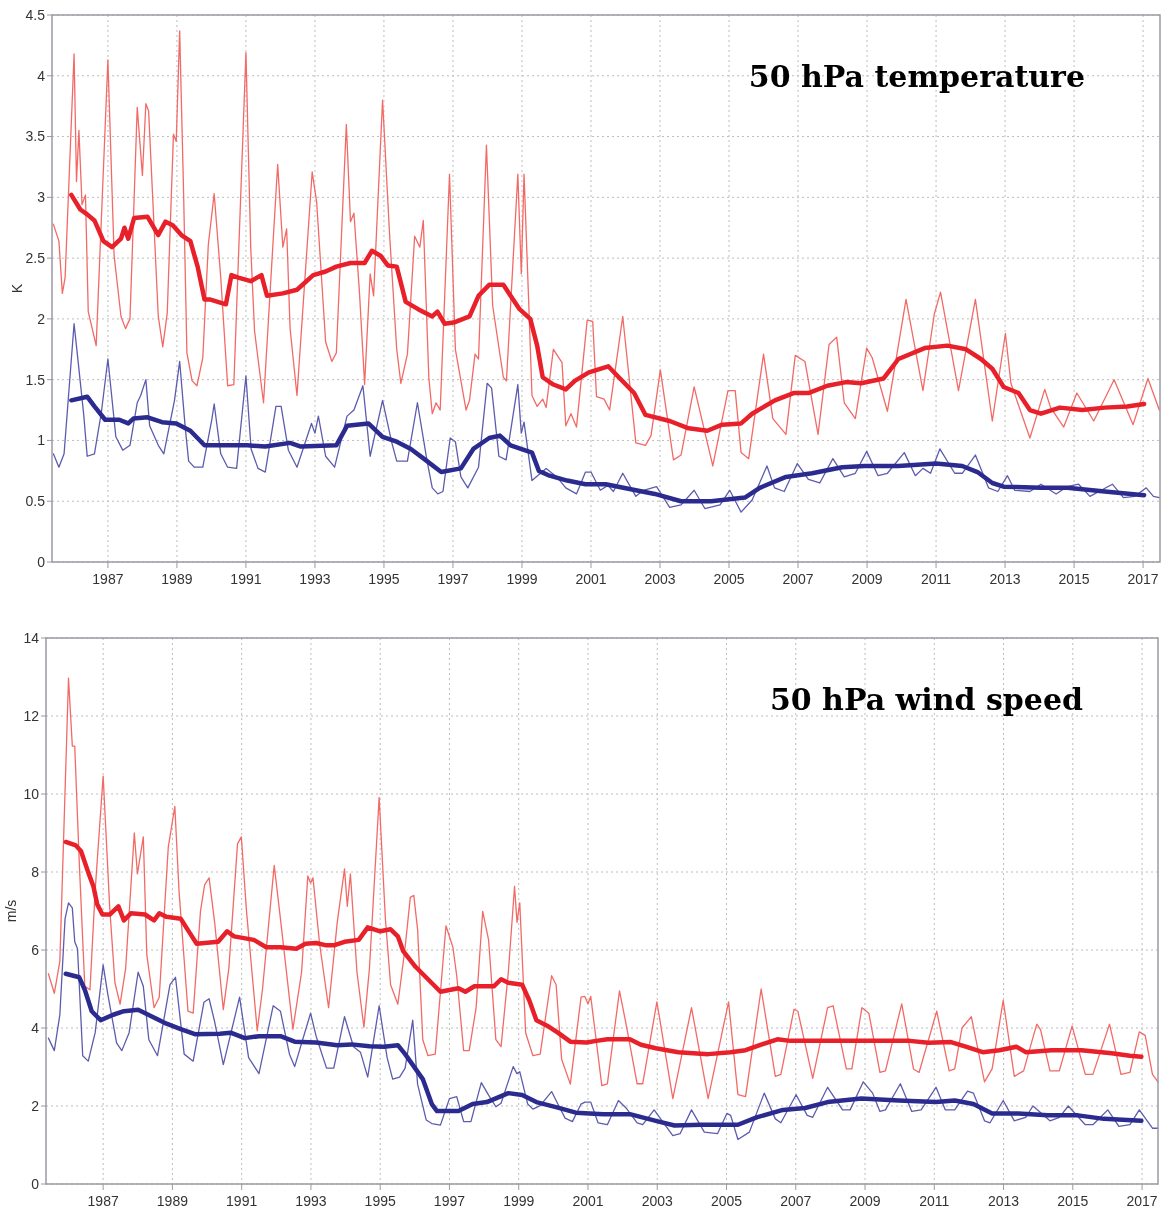  What do you see at coordinates (916, 76) in the screenshot?
I see `text: 50 hPa temperature` at bounding box center [916, 76].